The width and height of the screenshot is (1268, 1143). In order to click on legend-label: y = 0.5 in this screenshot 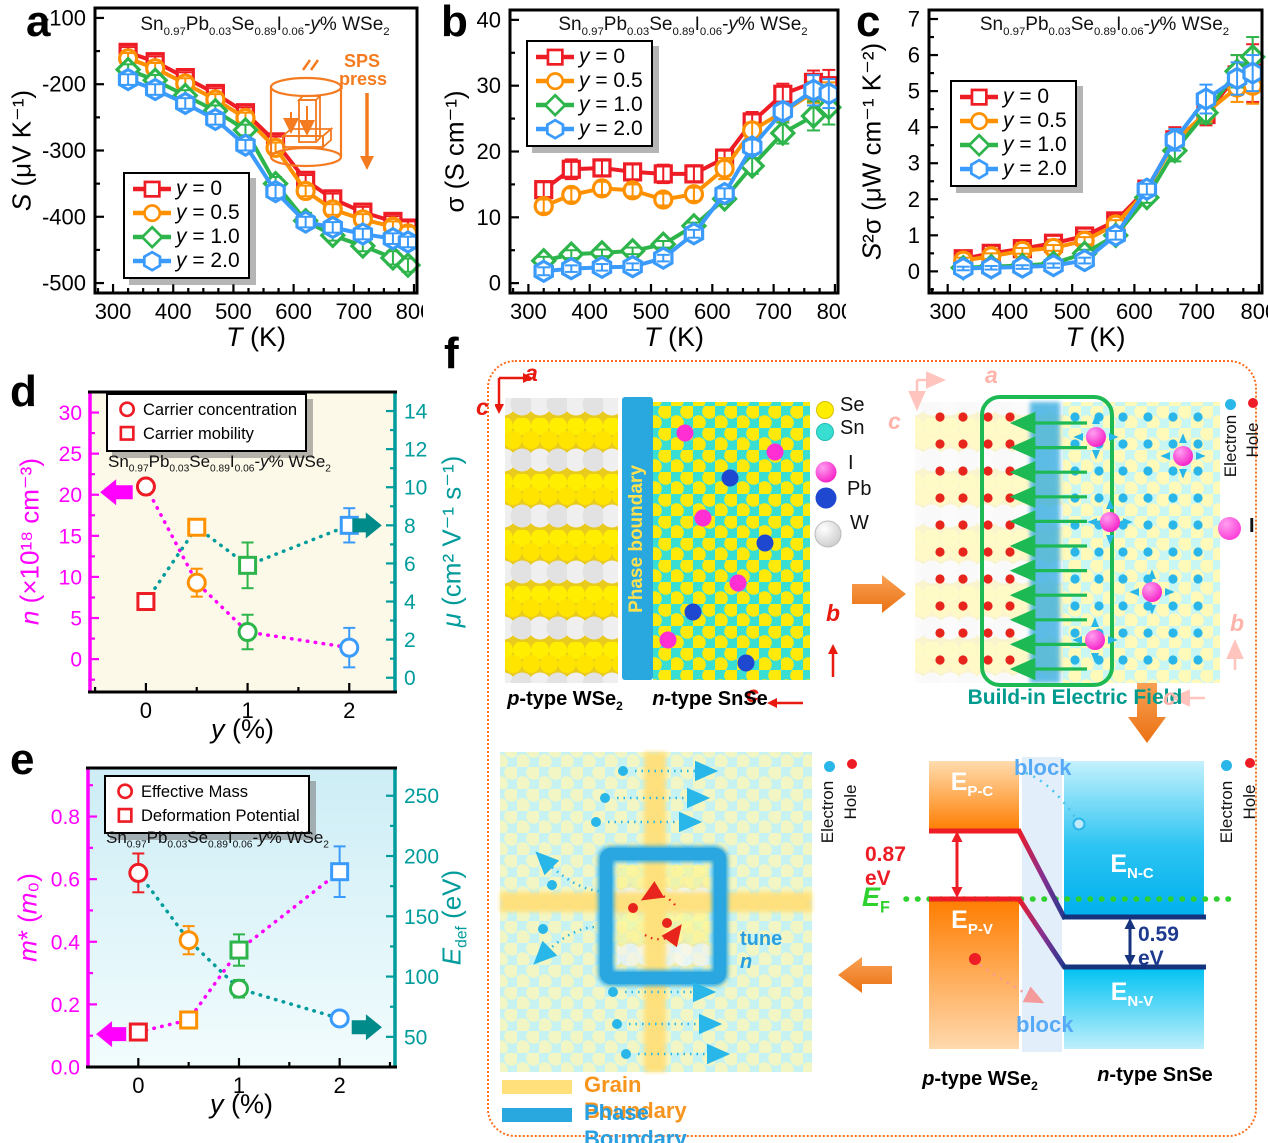, I will do `click(1035, 120)`.